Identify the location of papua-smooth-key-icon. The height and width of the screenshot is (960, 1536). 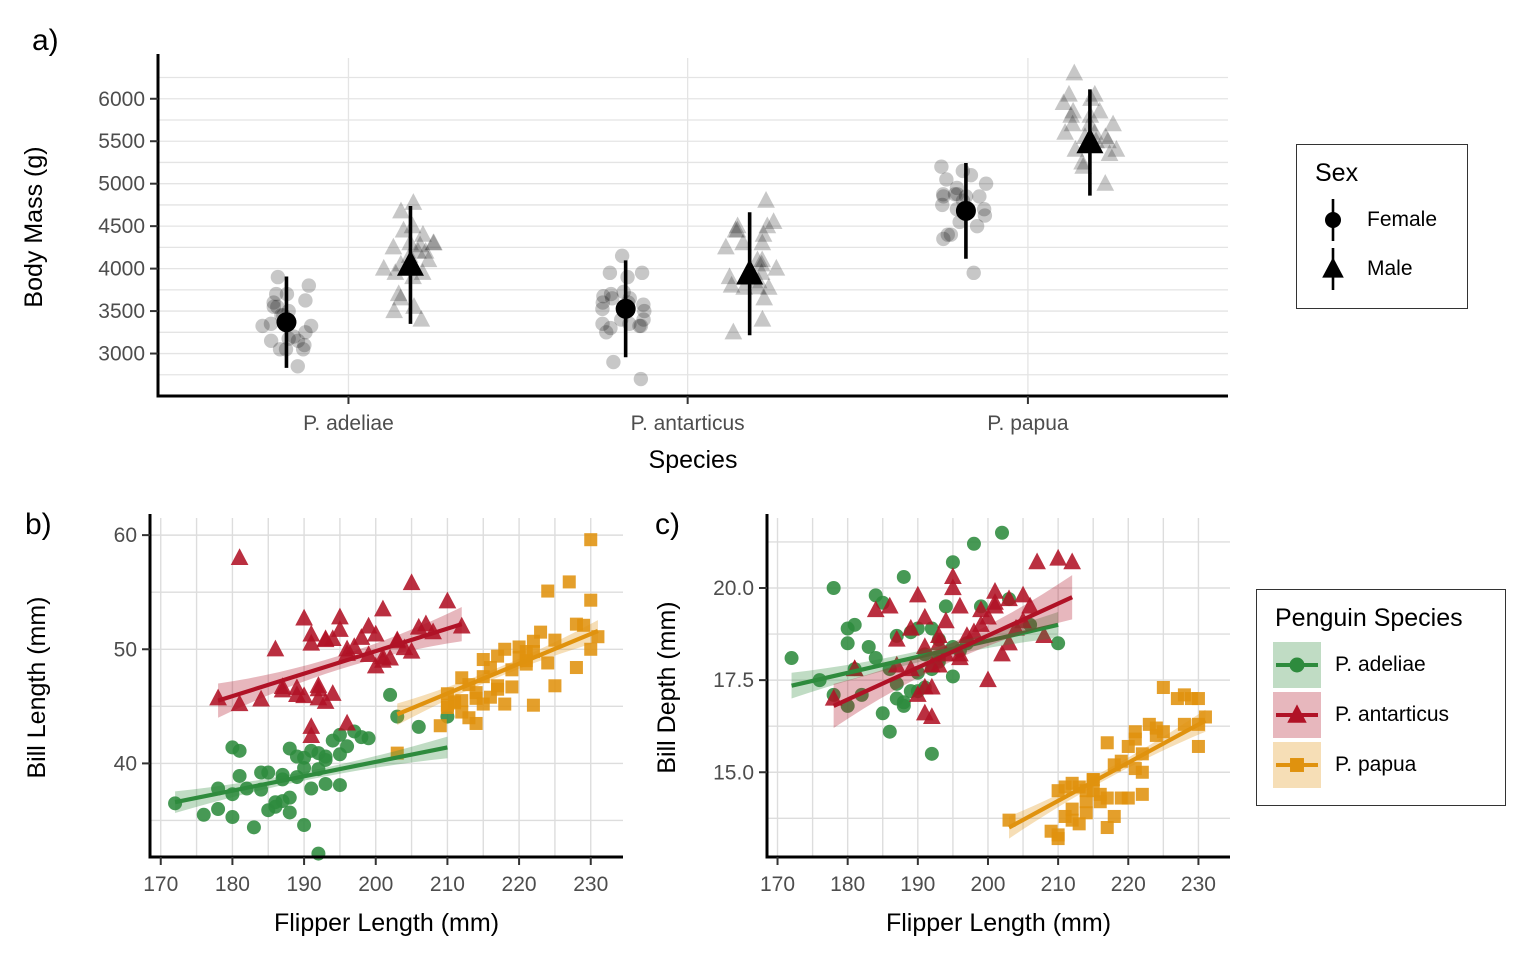
(1297, 765).